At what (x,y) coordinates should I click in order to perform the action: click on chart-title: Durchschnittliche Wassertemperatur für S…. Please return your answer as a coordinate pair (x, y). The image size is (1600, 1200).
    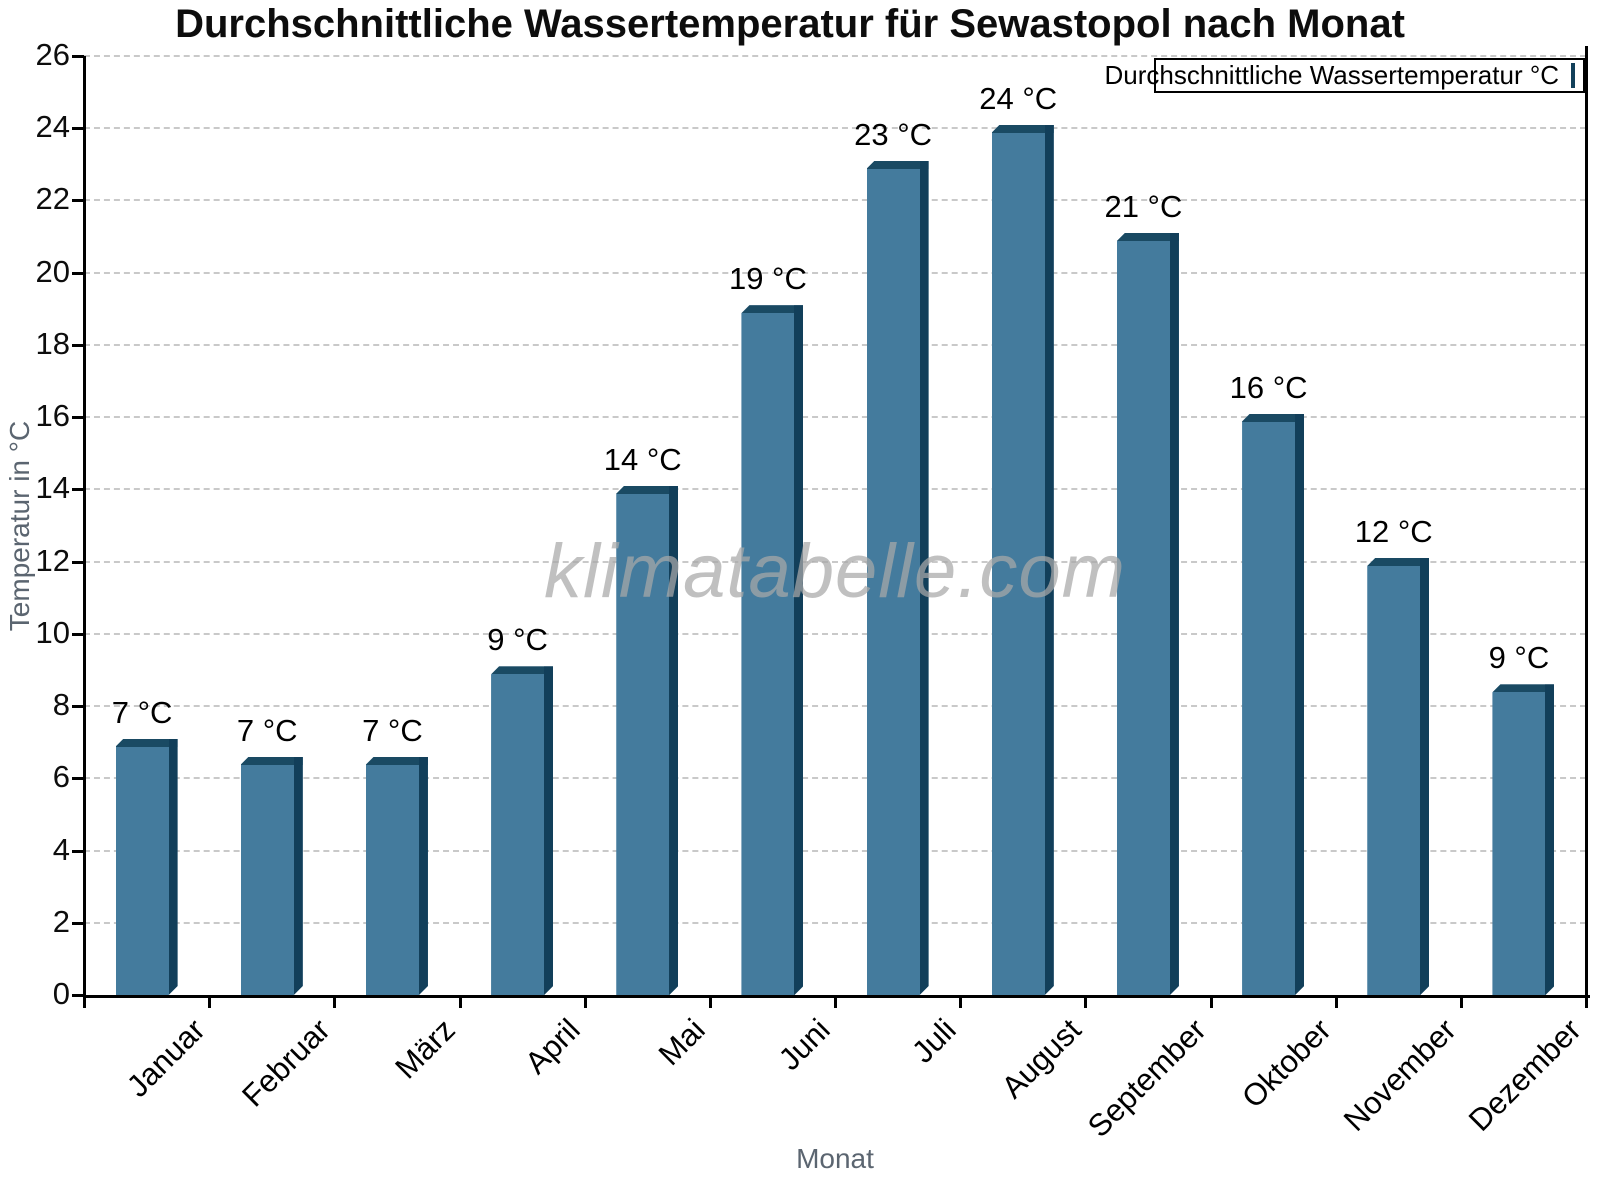
    Looking at the image, I should click on (790, 24).